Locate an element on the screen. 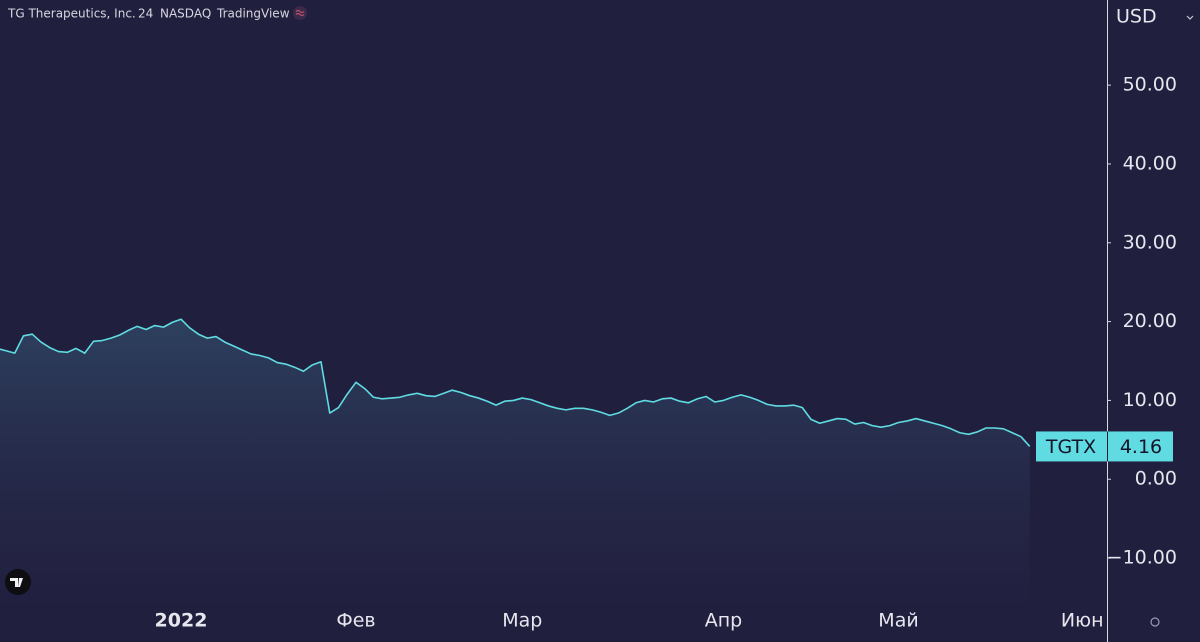  symbol-badge-label: TGTX is located at coordinates (1070, 447).